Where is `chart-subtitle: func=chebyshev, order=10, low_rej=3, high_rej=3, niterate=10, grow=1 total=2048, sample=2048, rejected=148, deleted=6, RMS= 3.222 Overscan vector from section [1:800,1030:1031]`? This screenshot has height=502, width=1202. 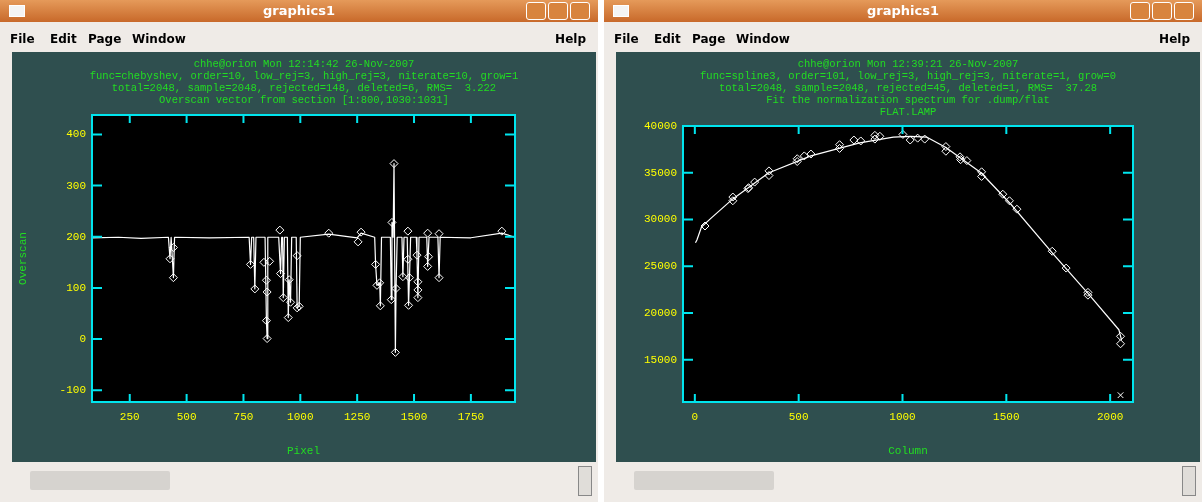
chart-subtitle: func=chebyshev, order=10, low_rej=3, high_rej=3, niterate=10, grow=1 total=2048, sample=2048, rejected=148, deleted=6, RMS= 3.222 Overscan vector from section [1:800,1030:1031] is located at coordinates (304, 88).